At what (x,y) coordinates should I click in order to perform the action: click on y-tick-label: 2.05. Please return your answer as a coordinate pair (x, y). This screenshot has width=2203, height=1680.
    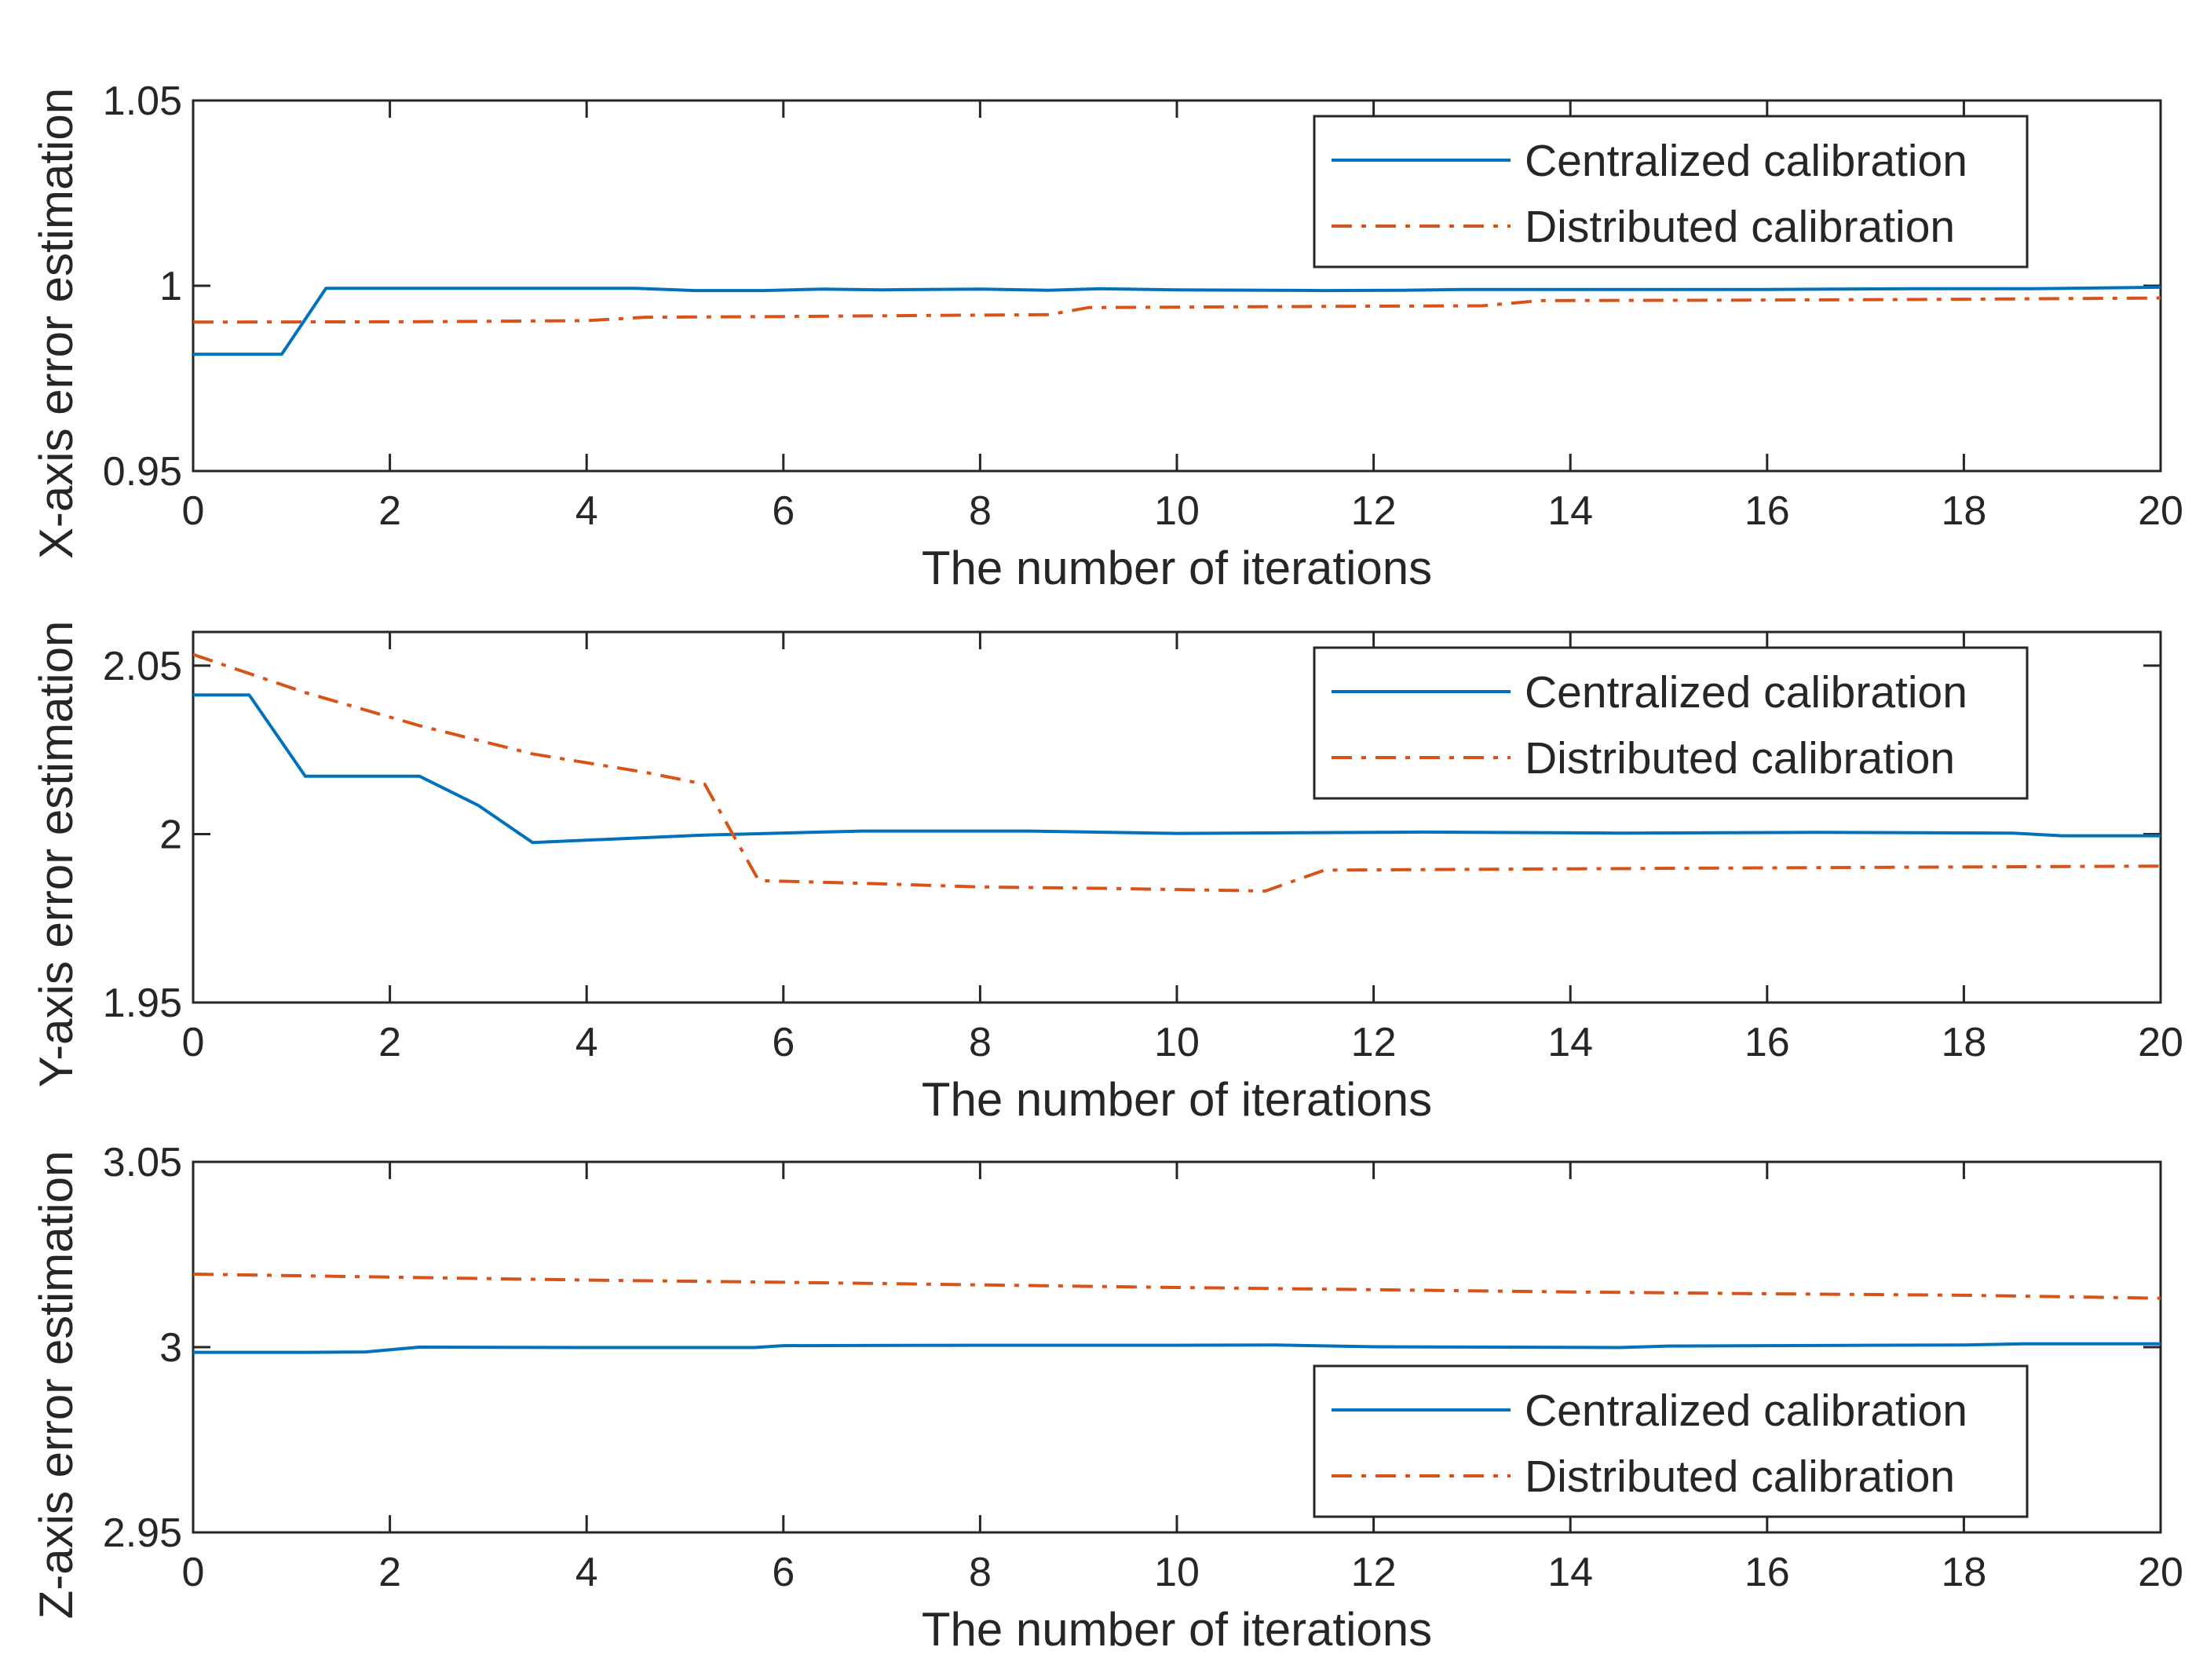
    Looking at the image, I should click on (142, 666).